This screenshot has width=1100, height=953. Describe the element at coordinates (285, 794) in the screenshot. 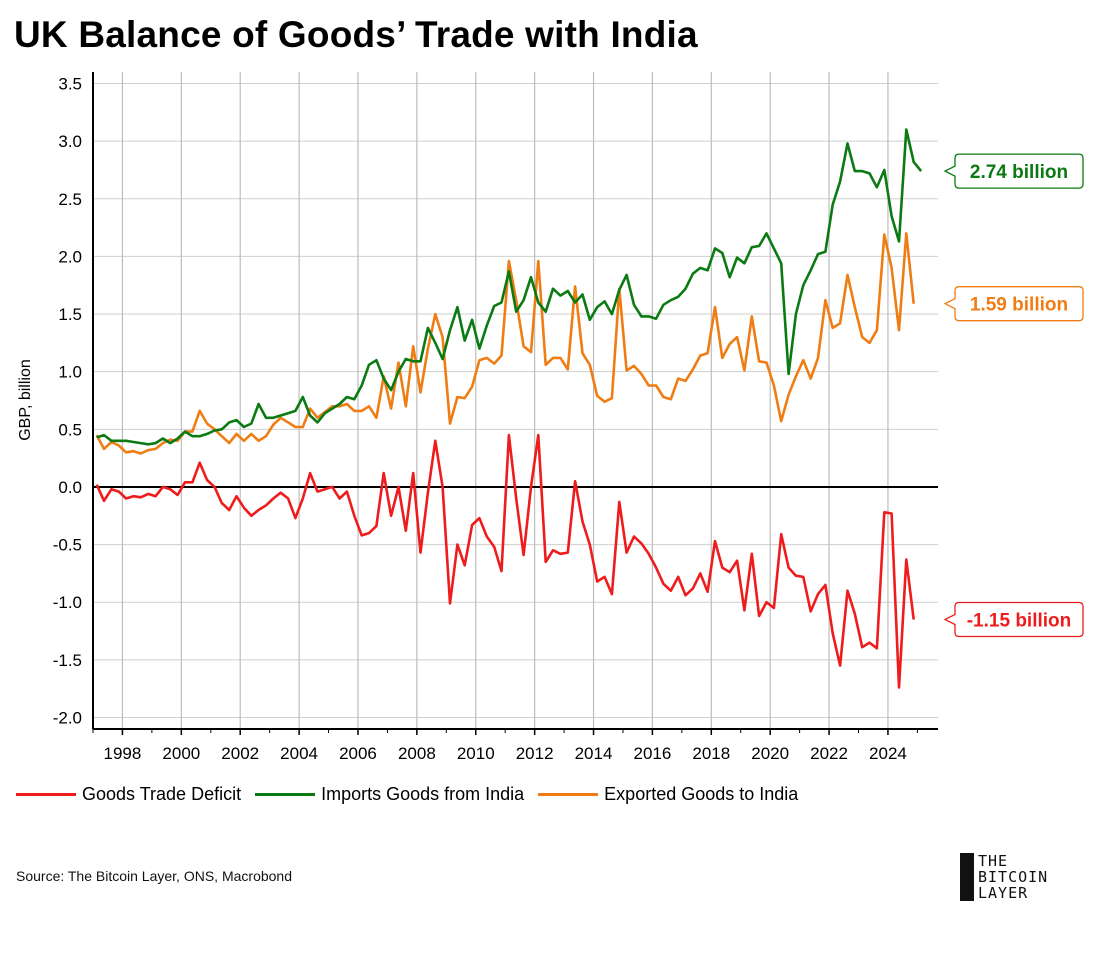

I see `legend-swatch-imports` at that location.